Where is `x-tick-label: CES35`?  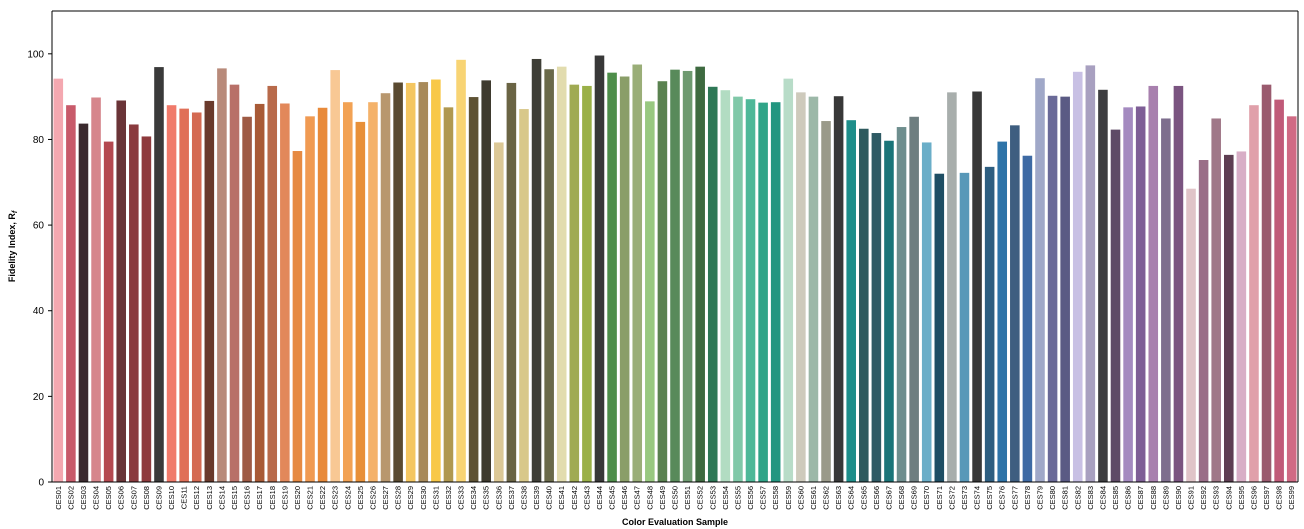 x-tick-label: CES35 is located at coordinates (486, 498).